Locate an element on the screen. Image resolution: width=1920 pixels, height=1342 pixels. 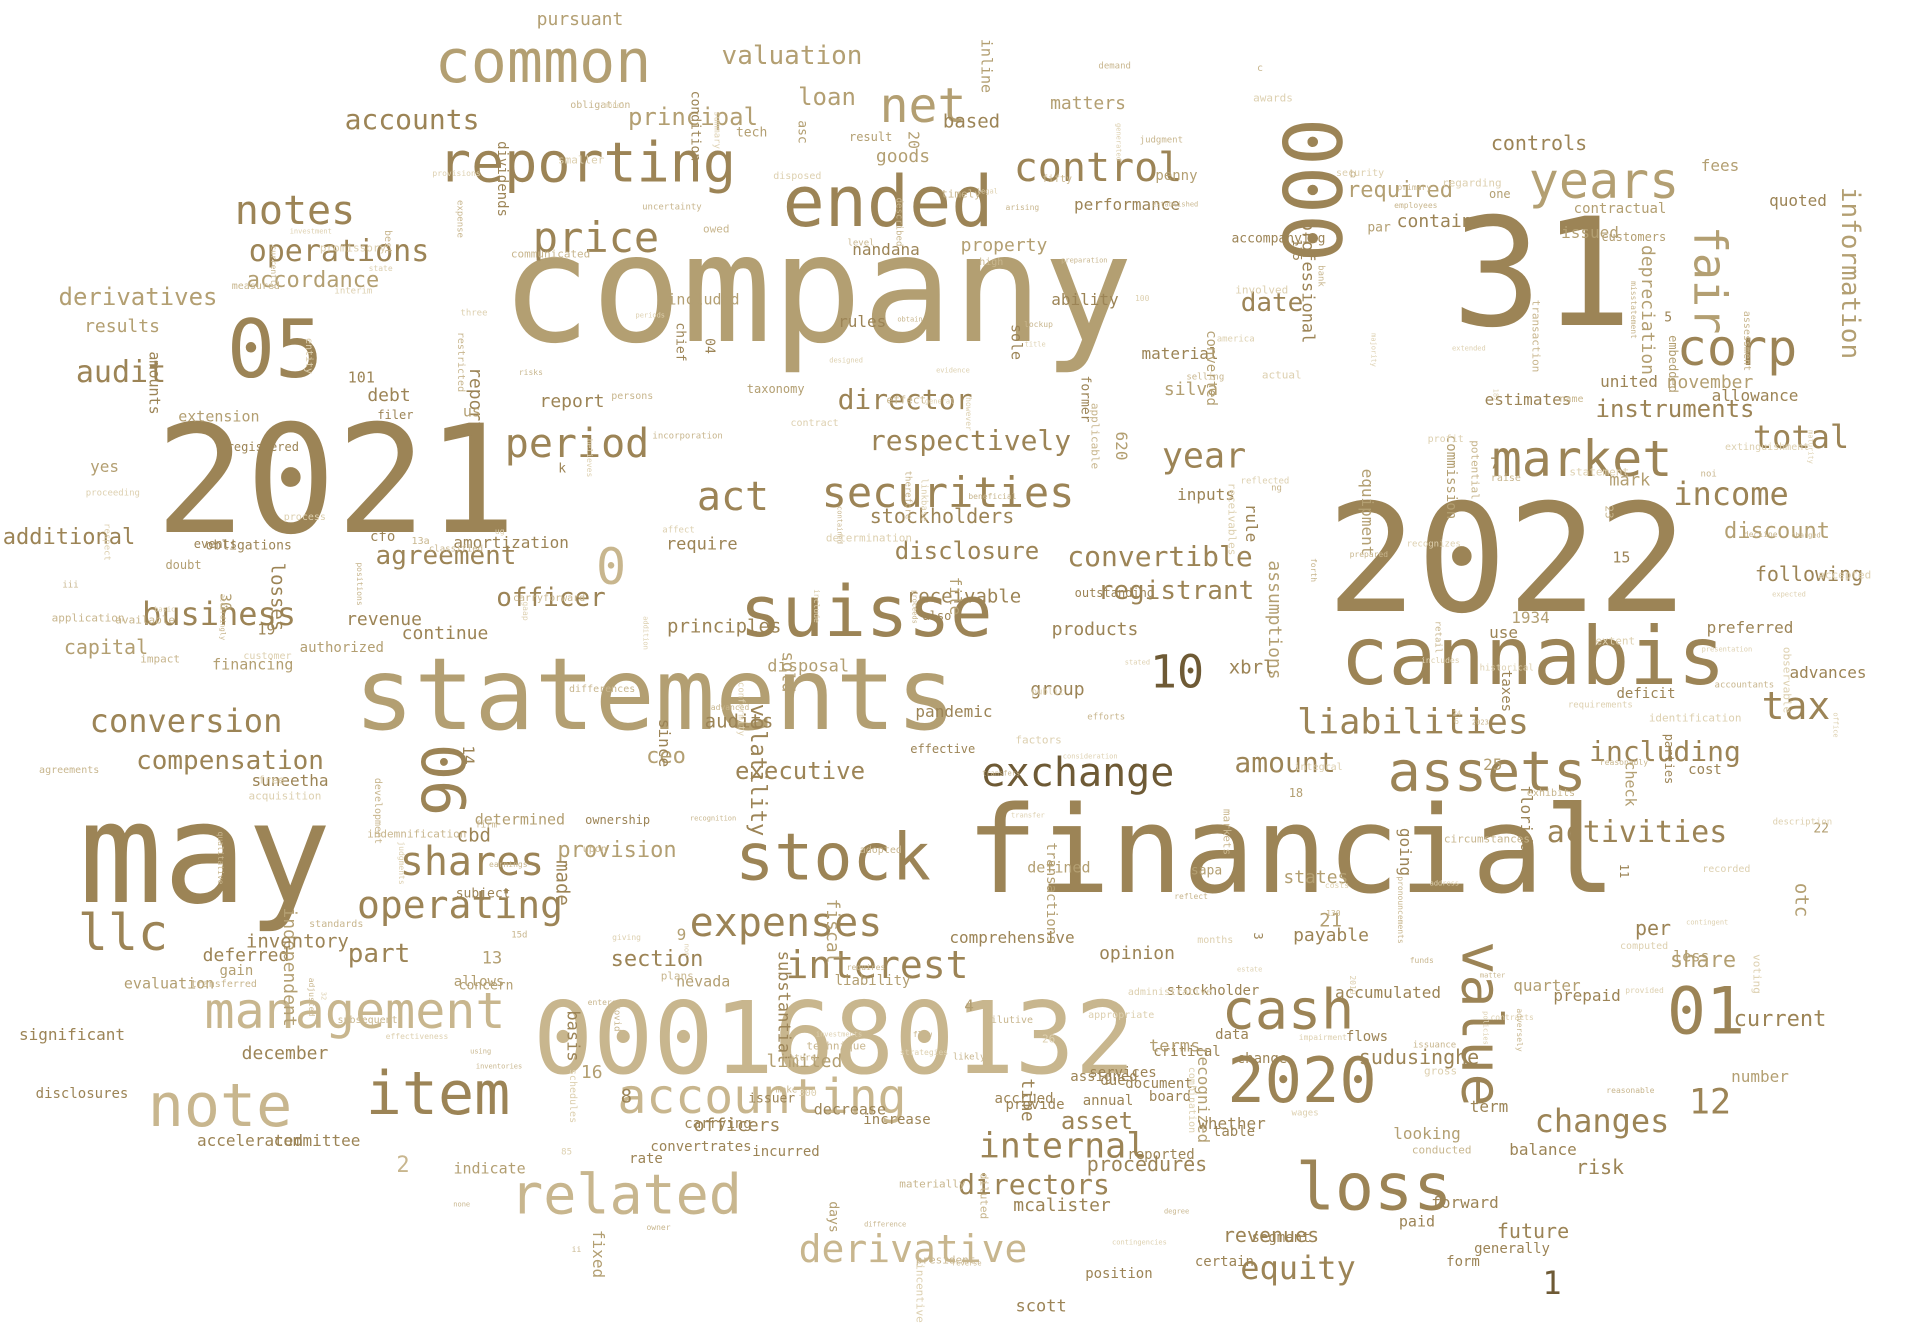
cloud-word: non is located at coordinates (686, 950).